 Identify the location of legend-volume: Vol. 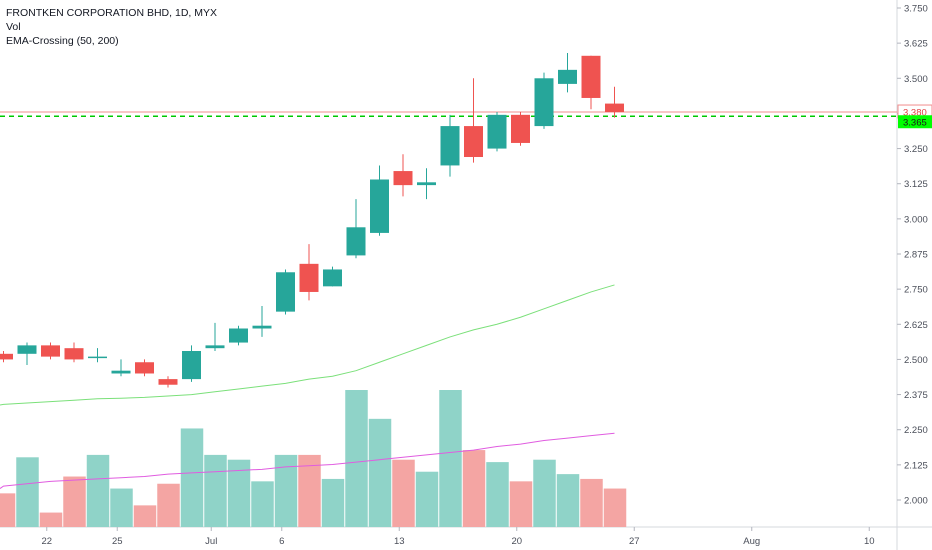
(13, 27).